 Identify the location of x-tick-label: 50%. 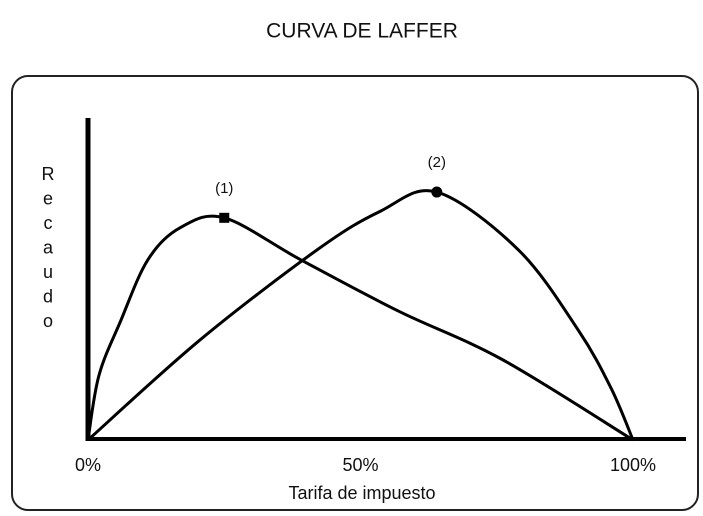
(360, 465).